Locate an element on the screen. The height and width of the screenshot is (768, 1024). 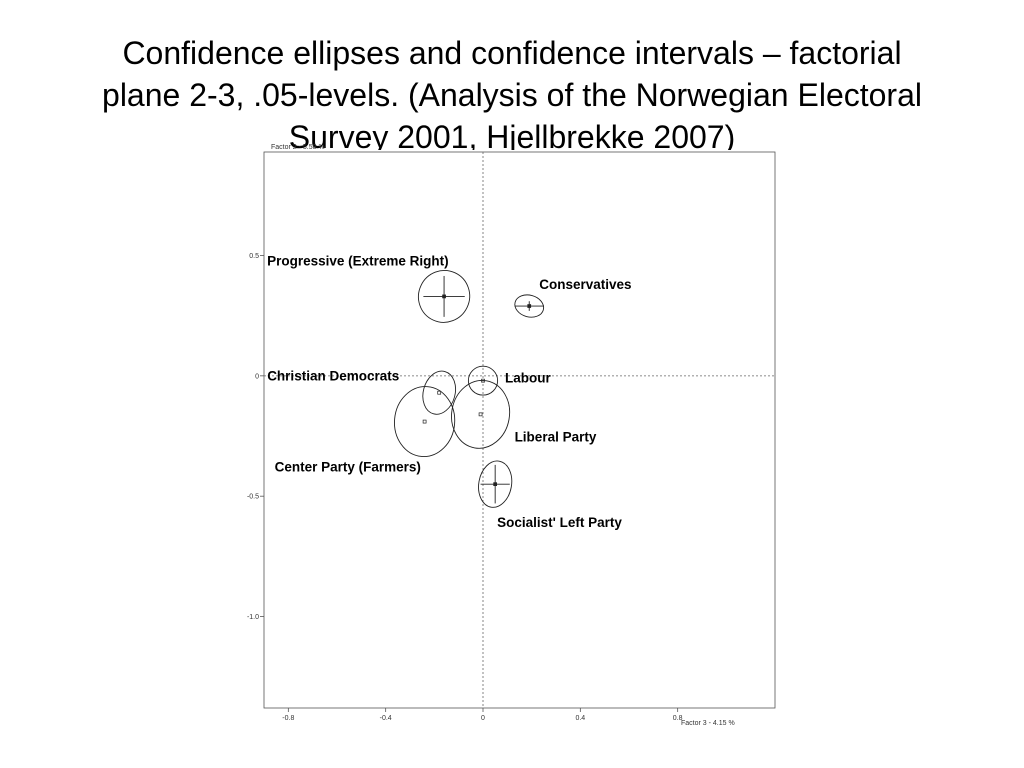
x-tick-label: -0.8 is located at coordinates (288, 718).